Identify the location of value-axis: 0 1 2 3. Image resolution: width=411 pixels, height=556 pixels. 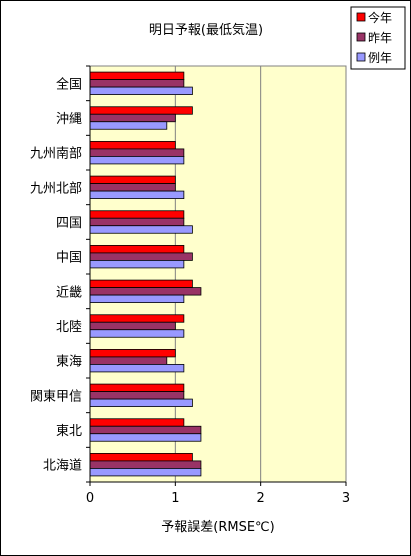
(218, 493).